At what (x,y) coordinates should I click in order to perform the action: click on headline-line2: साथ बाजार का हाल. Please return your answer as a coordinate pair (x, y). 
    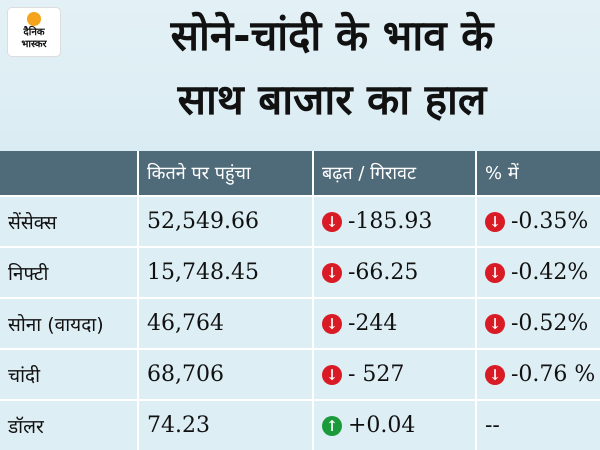
    Looking at the image, I should click on (332, 99).